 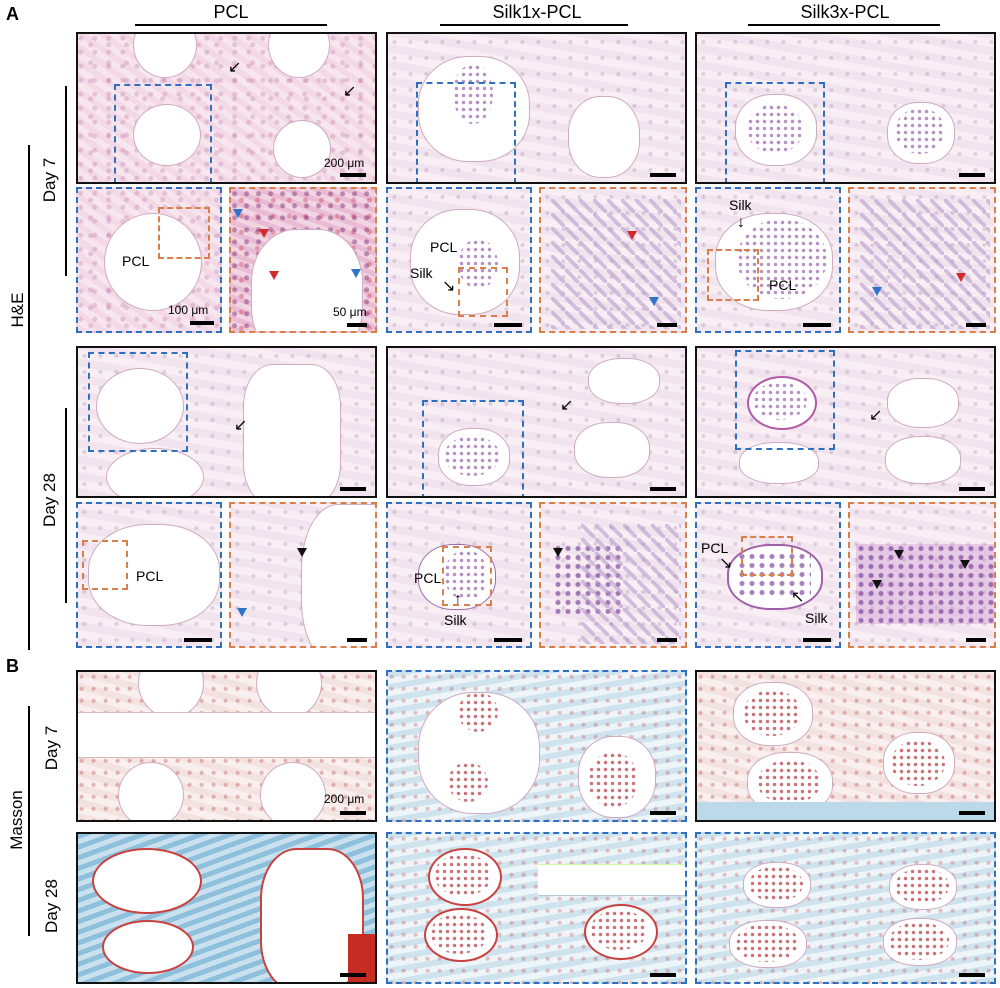 I want to click on column-title-pcl: PCL, so click(x=231, y=12).